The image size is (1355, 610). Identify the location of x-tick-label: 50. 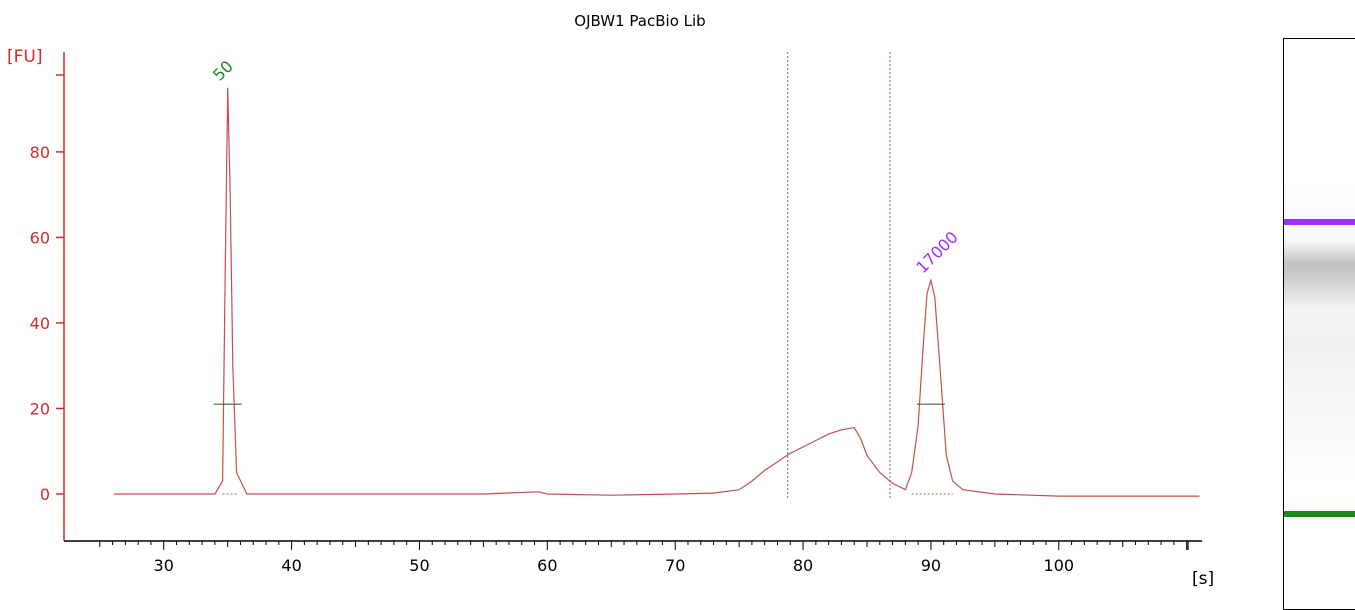
(419, 565).